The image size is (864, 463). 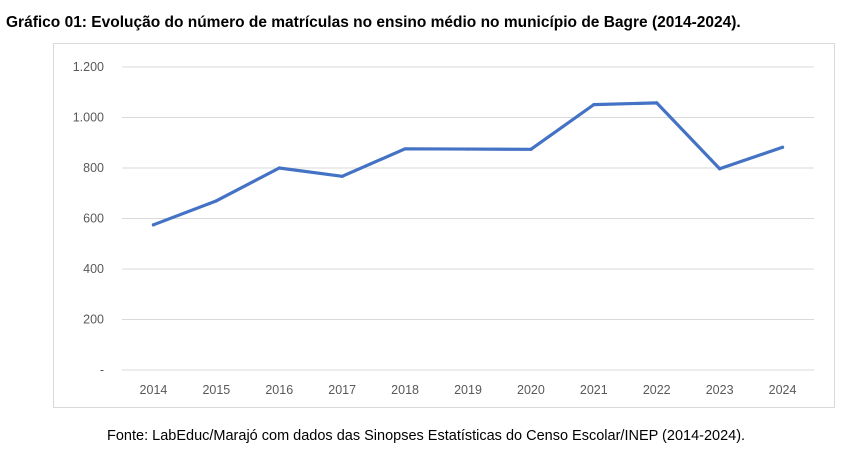 What do you see at coordinates (88, 118) in the screenshot?
I see `y-tick-label: 1.000` at bounding box center [88, 118].